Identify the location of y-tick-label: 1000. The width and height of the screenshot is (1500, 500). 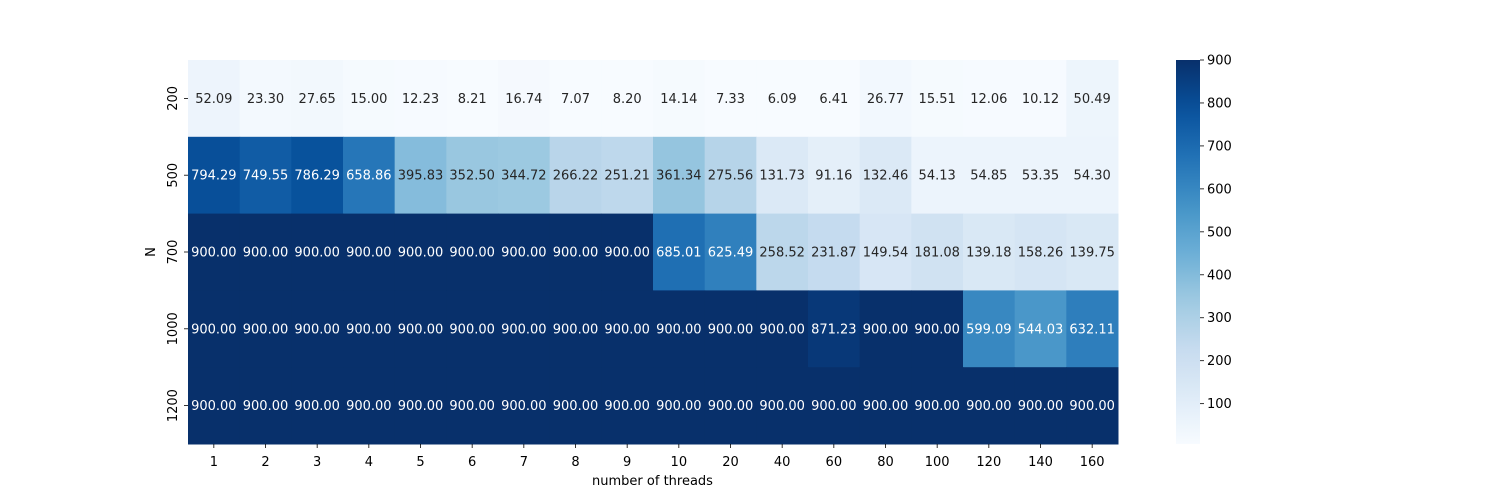
(173, 328).